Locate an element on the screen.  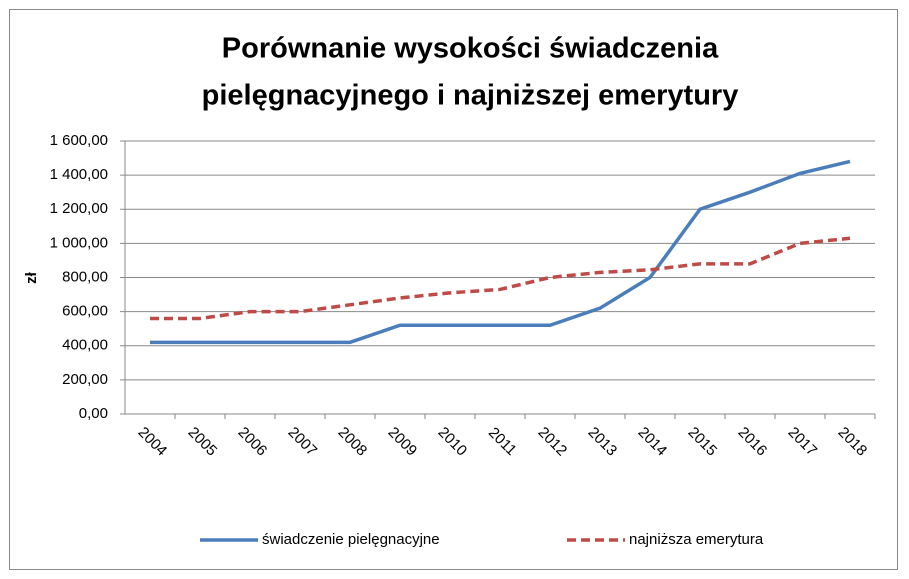
legend-label: świadczenie pielęgnacyjne is located at coordinates (351, 539).